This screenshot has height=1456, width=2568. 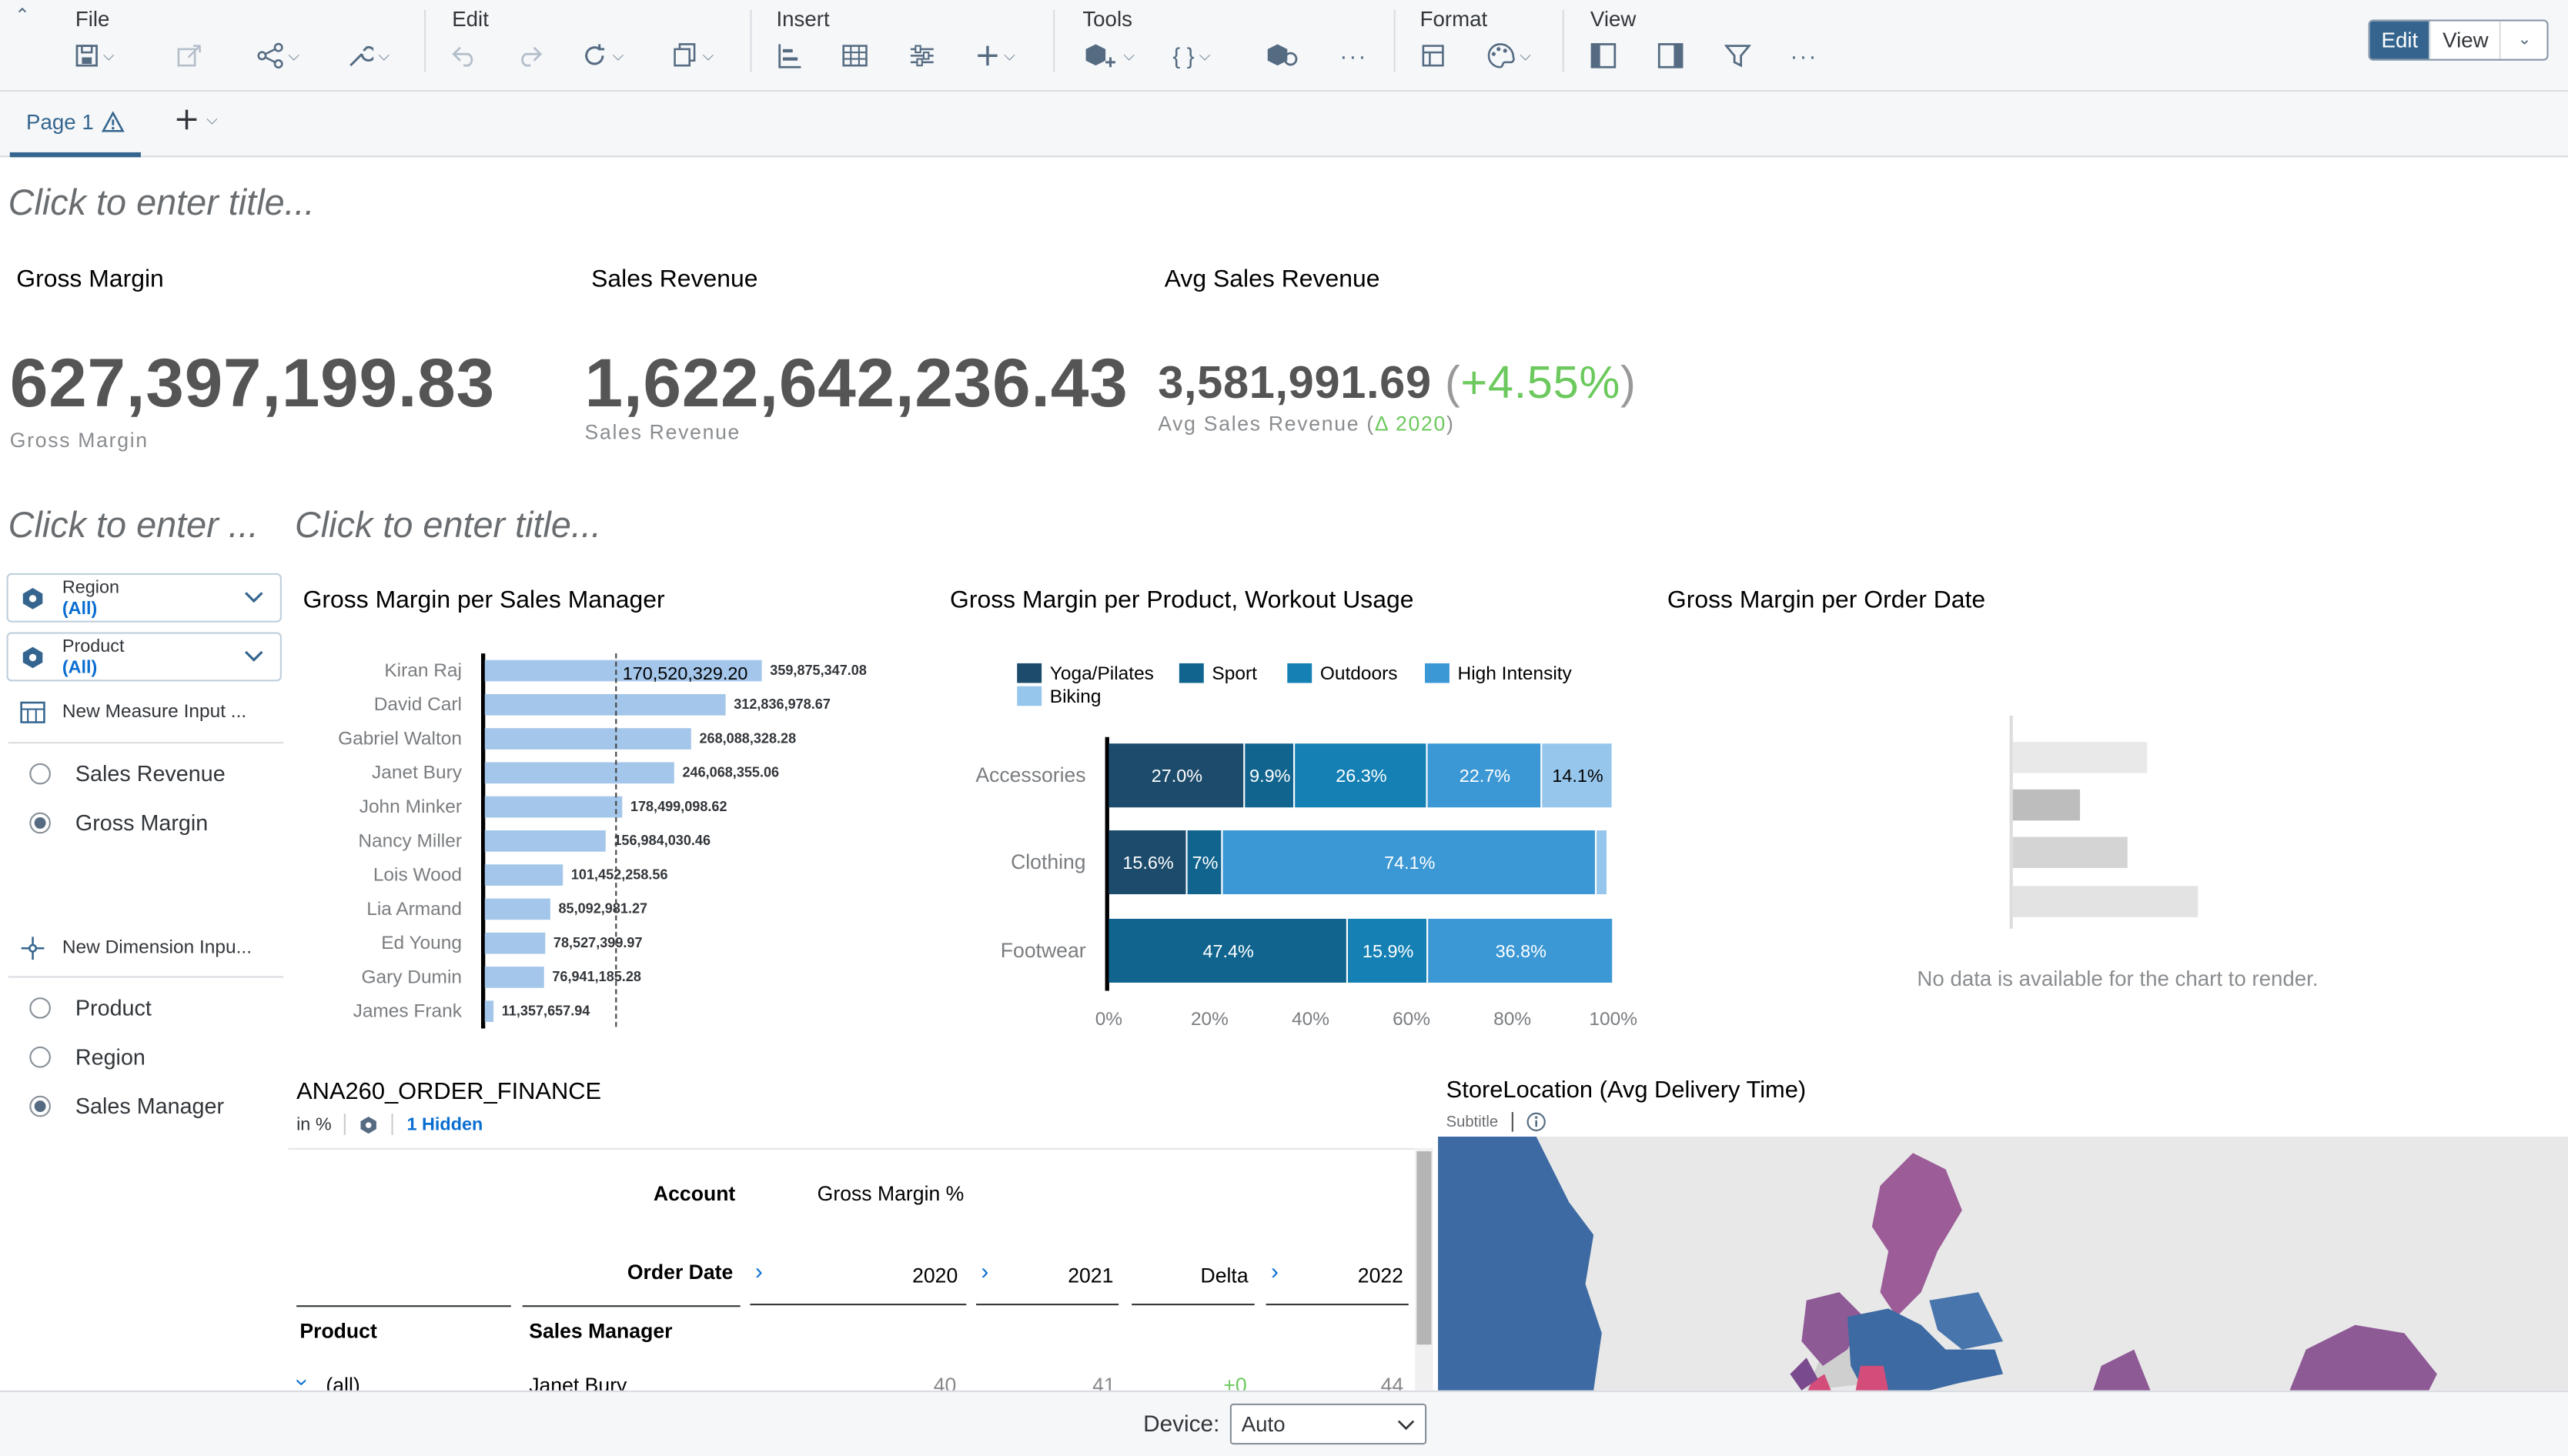 What do you see at coordinates (692, 56) in the screenshot?
I see `copy-icon: ⌵` at bounding box center [692, 56].